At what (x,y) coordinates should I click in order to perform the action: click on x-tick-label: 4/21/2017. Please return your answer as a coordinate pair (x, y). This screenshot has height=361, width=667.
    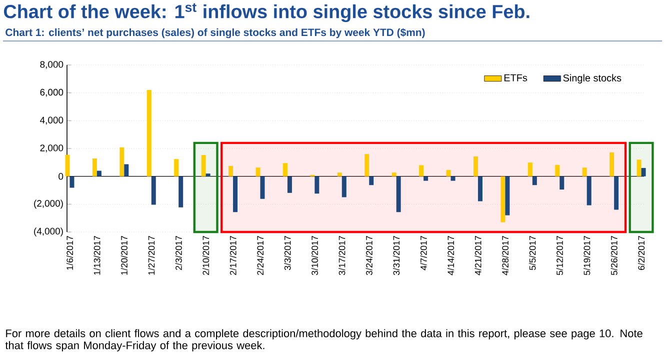
    Looking at the image, I should click on (478, 256).